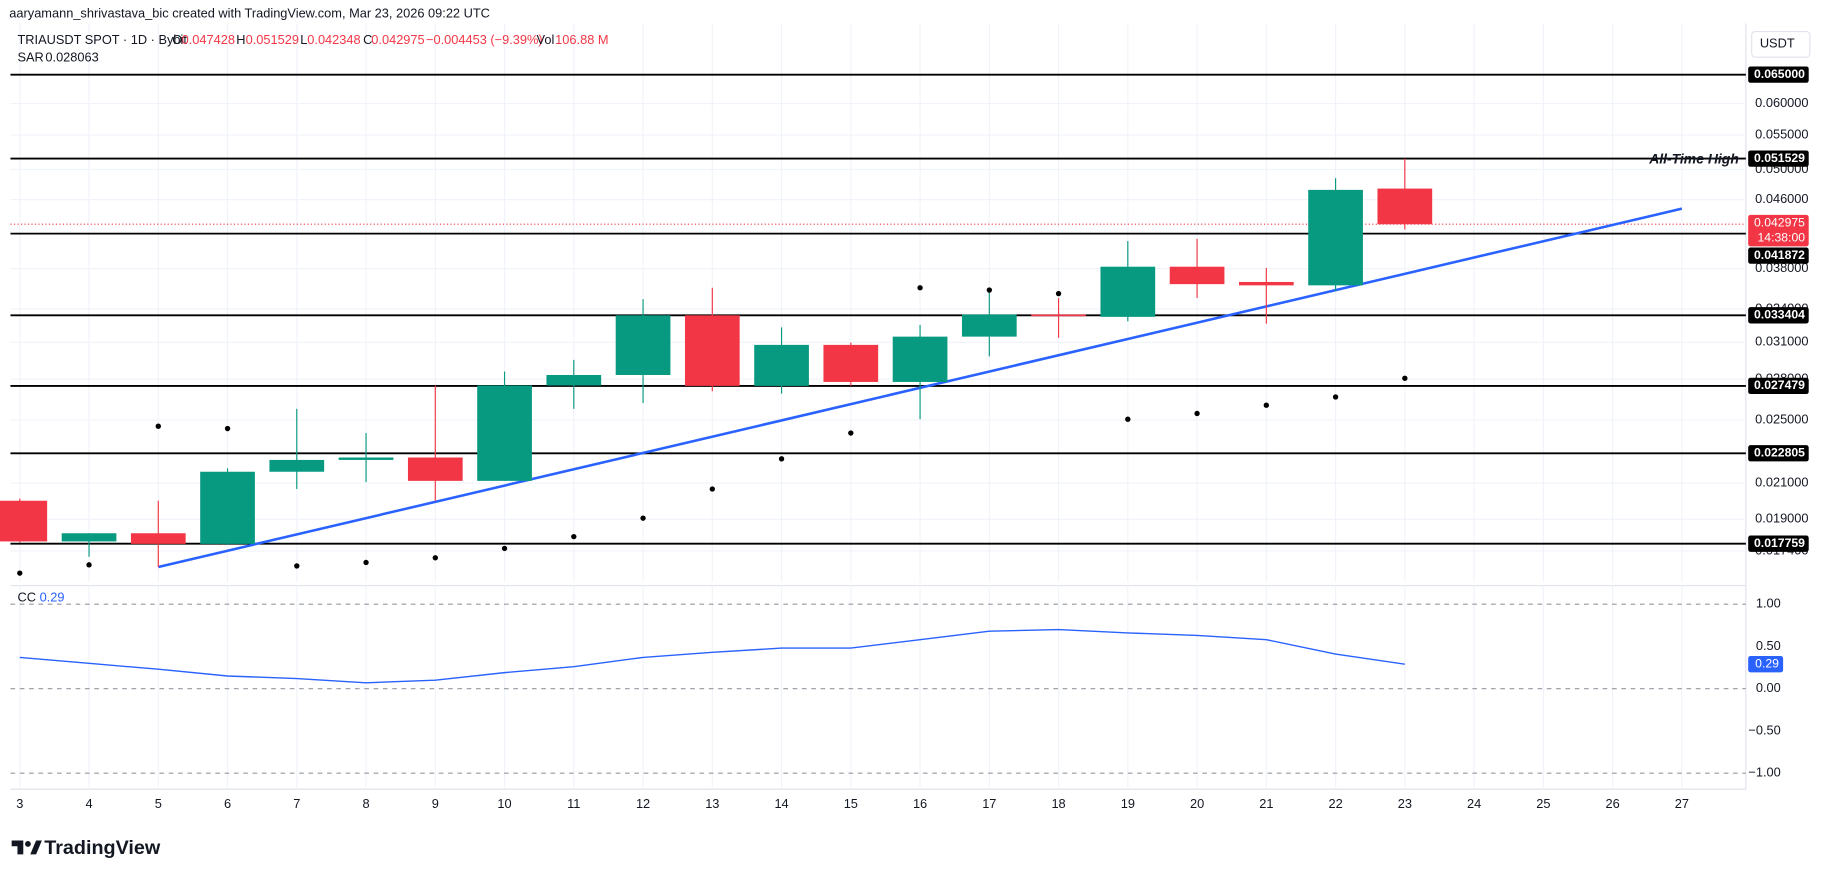  Describe the element at coordinates (1779, 543) in the screenshot. I see `level-badge-label: 0.017759` at that location.